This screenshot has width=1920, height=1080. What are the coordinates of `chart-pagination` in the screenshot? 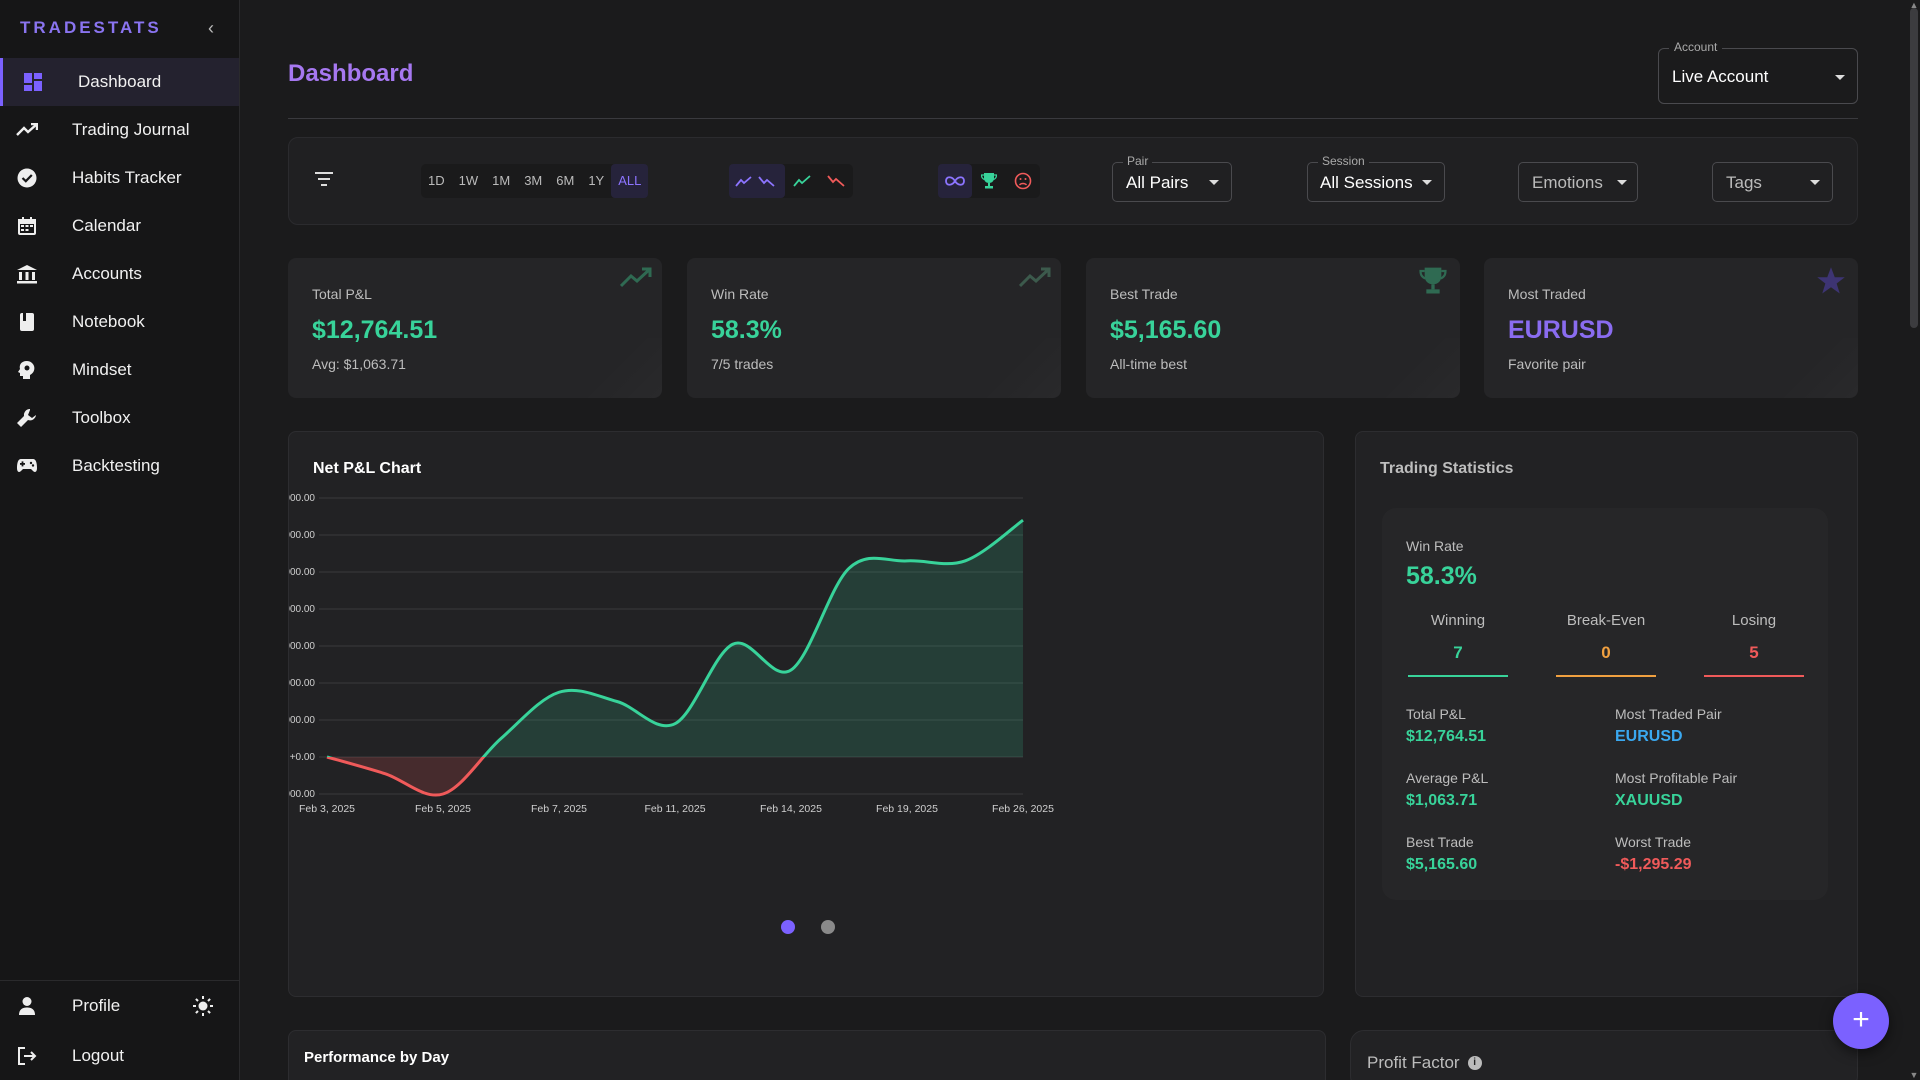 It's located at (808, 927).